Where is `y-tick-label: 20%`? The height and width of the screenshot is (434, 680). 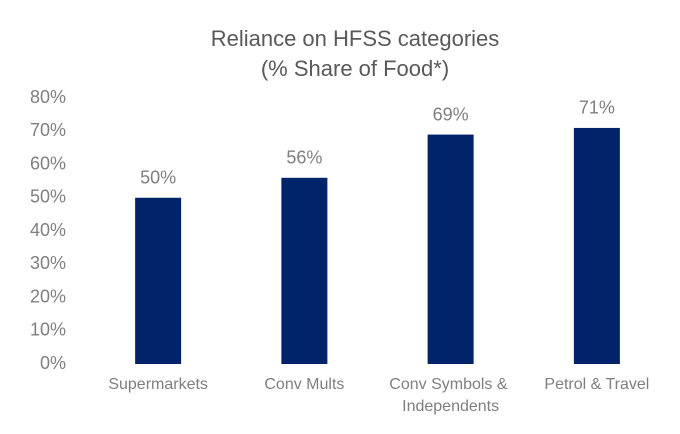 y-tick-label: 20% is located at coordinates (48, 296).